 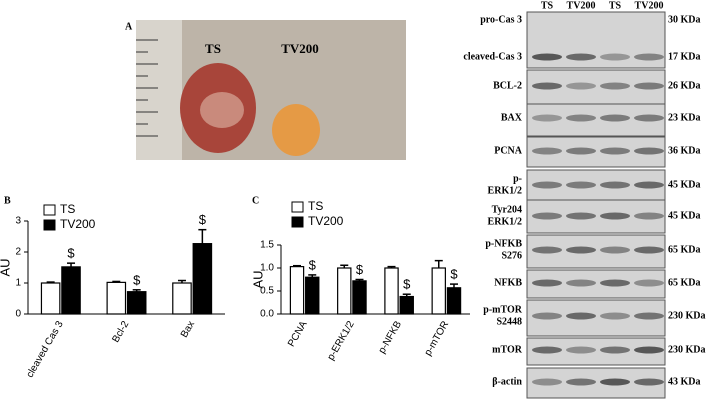 What do you see at coordinates (512, 117) in the screenshot?
I see `blot-row-label: BAX` at bounding box center [512, 117].